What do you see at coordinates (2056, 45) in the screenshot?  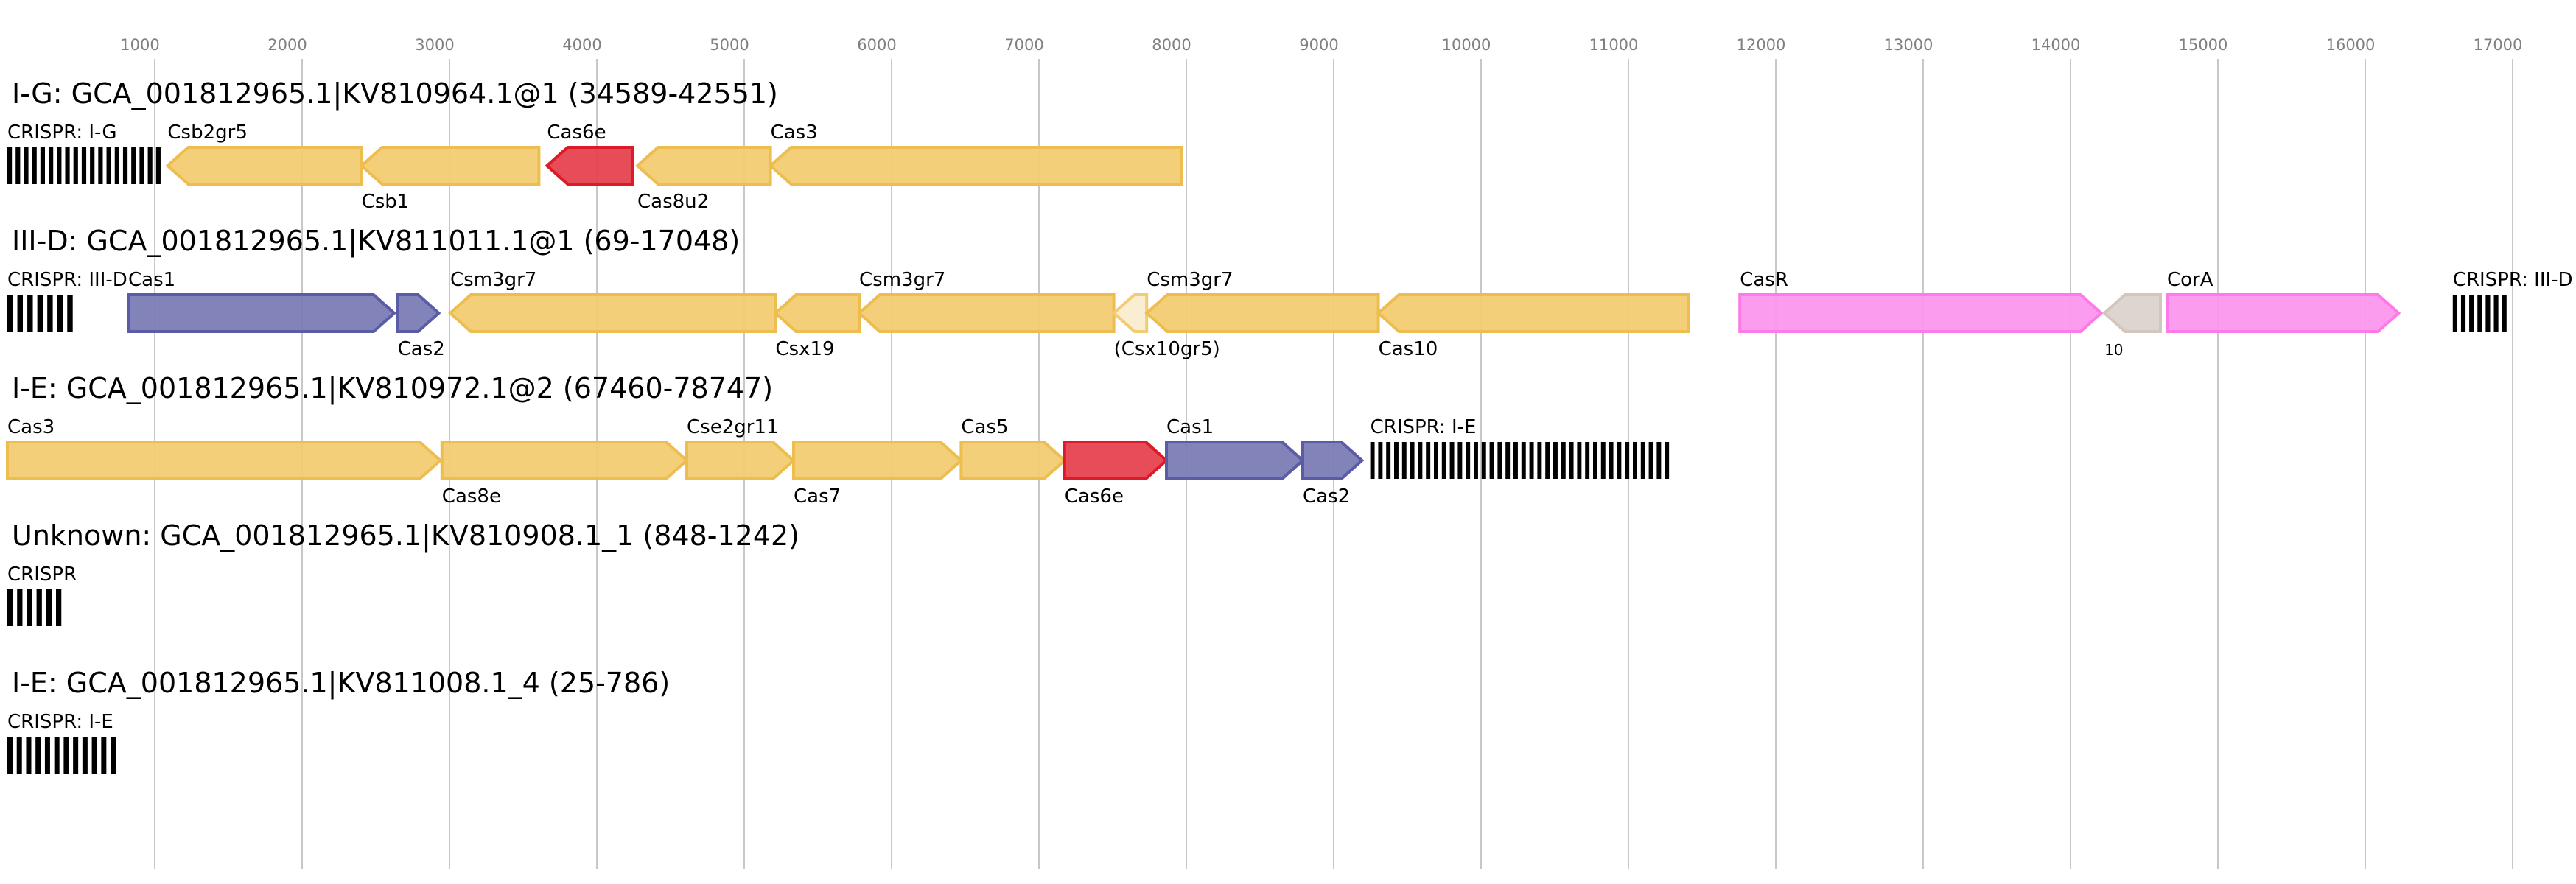 I see `axis-tick-label: 14000` at bounding box center [2056, 45].